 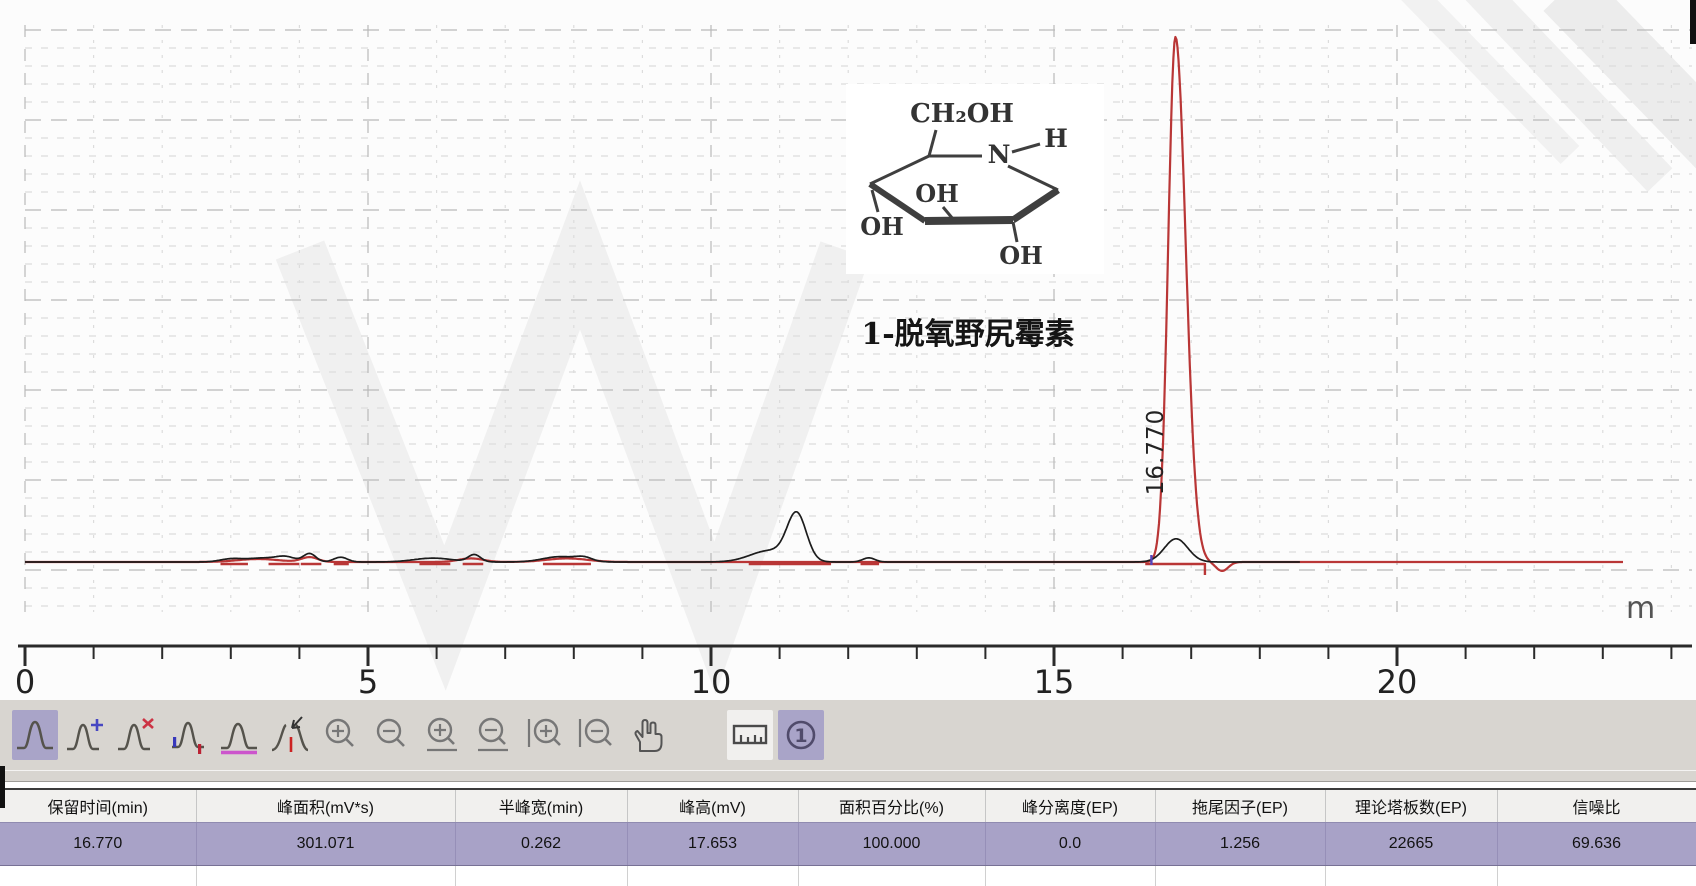 What do you see at coordinates (325, 844) in the screenshot?
I see `cell-peak-area: 301.071` at bounding box center [325, 844].